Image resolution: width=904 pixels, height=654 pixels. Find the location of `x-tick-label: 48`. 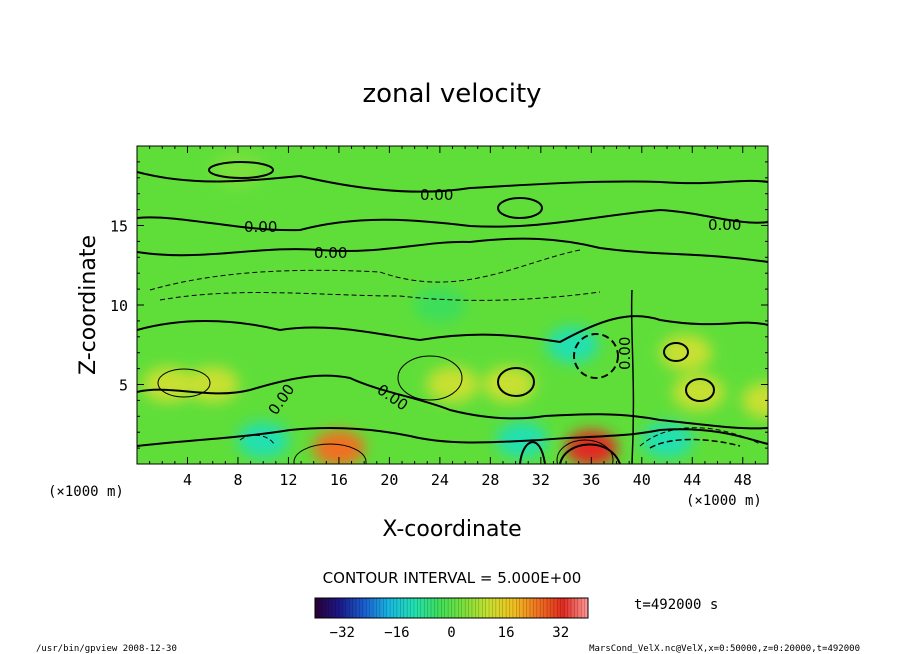

x-tick-label: 48 is located at coordinates (743, 480).